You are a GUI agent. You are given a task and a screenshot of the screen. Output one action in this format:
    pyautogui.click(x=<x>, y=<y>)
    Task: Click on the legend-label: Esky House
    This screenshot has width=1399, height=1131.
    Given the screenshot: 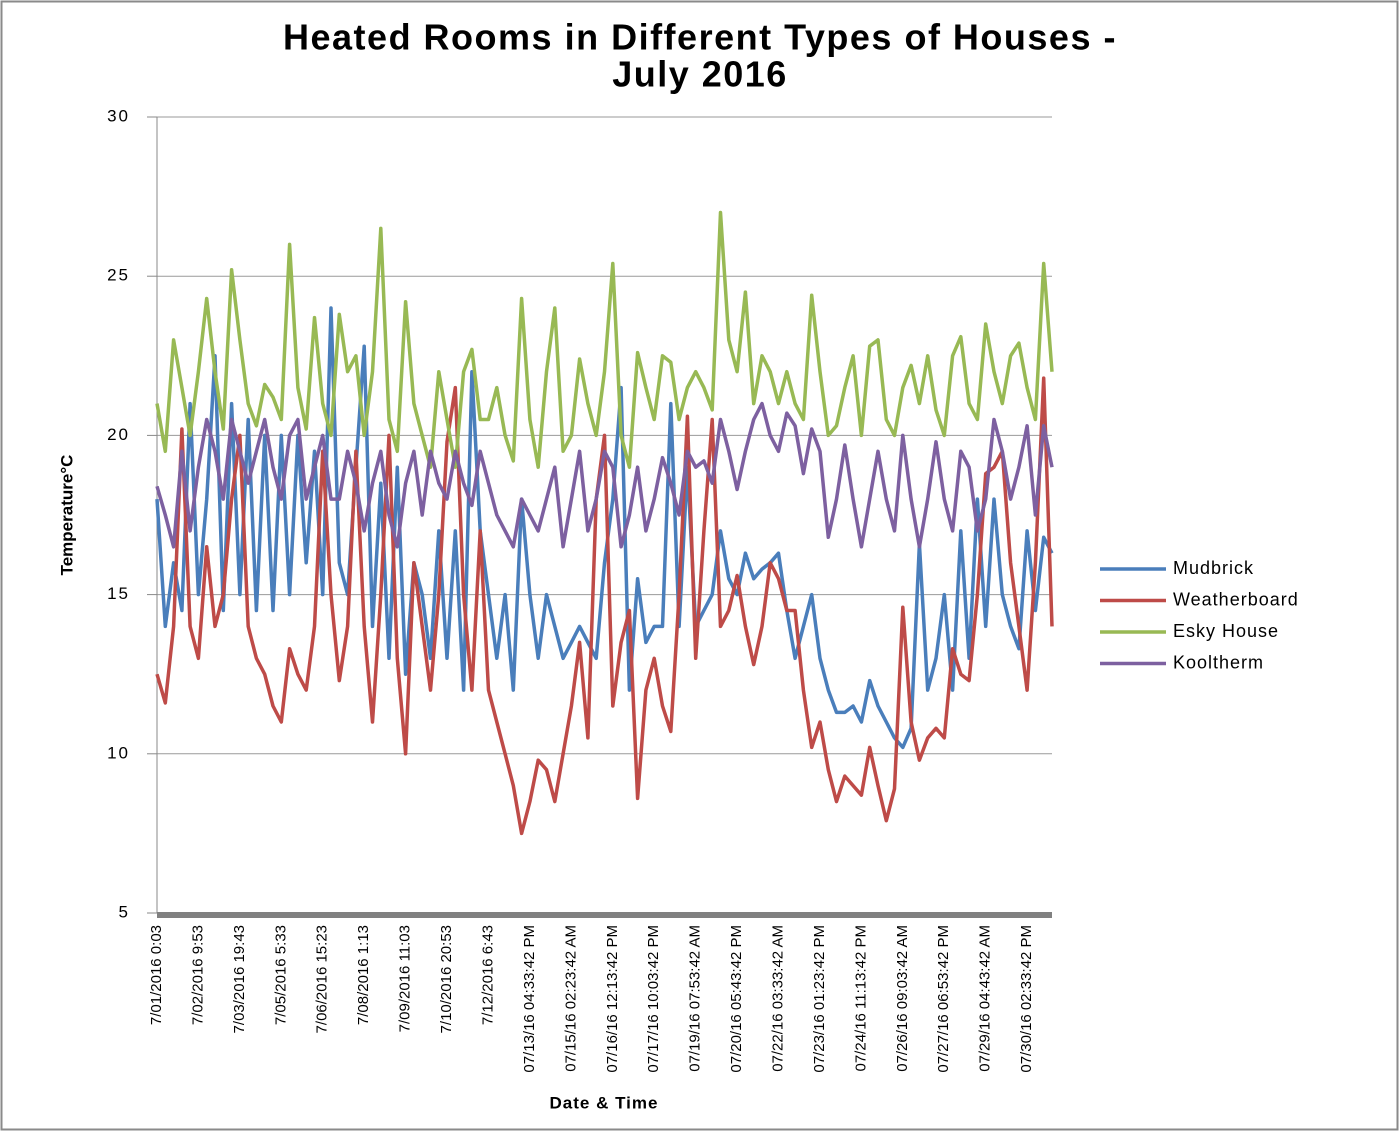 What is the action you would take?
    pyautogui.click(x=1226, y=631)
    